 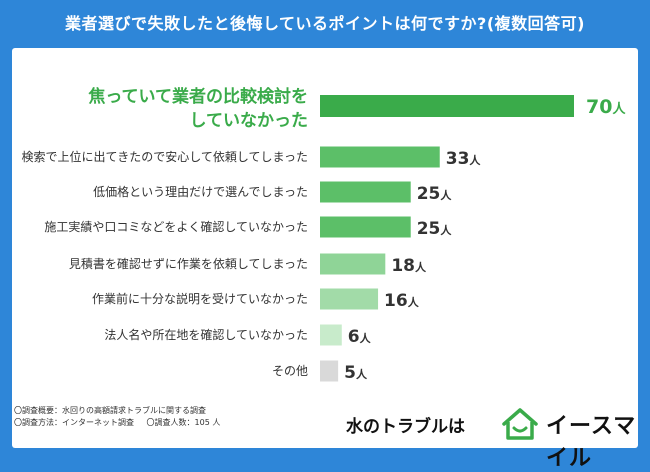 What do you see at coordinates (405, 427) in the screenshot?
I see `logo-tagline: 水のトラブルは` at bounding box center [405, 427].